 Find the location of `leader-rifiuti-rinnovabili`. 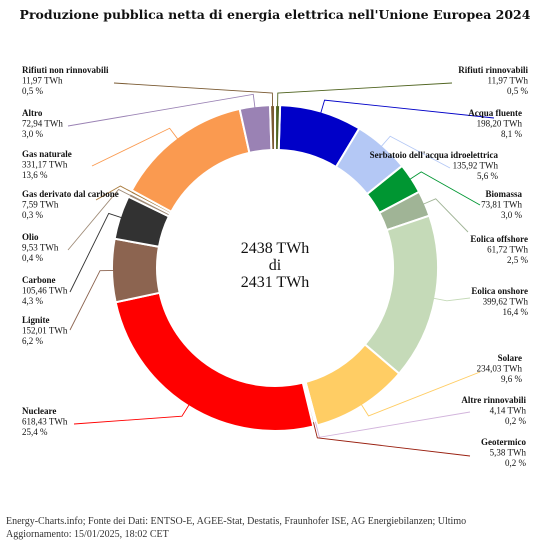

leader-rifiuti-rinnovabili is located at coordinates (365, 96).